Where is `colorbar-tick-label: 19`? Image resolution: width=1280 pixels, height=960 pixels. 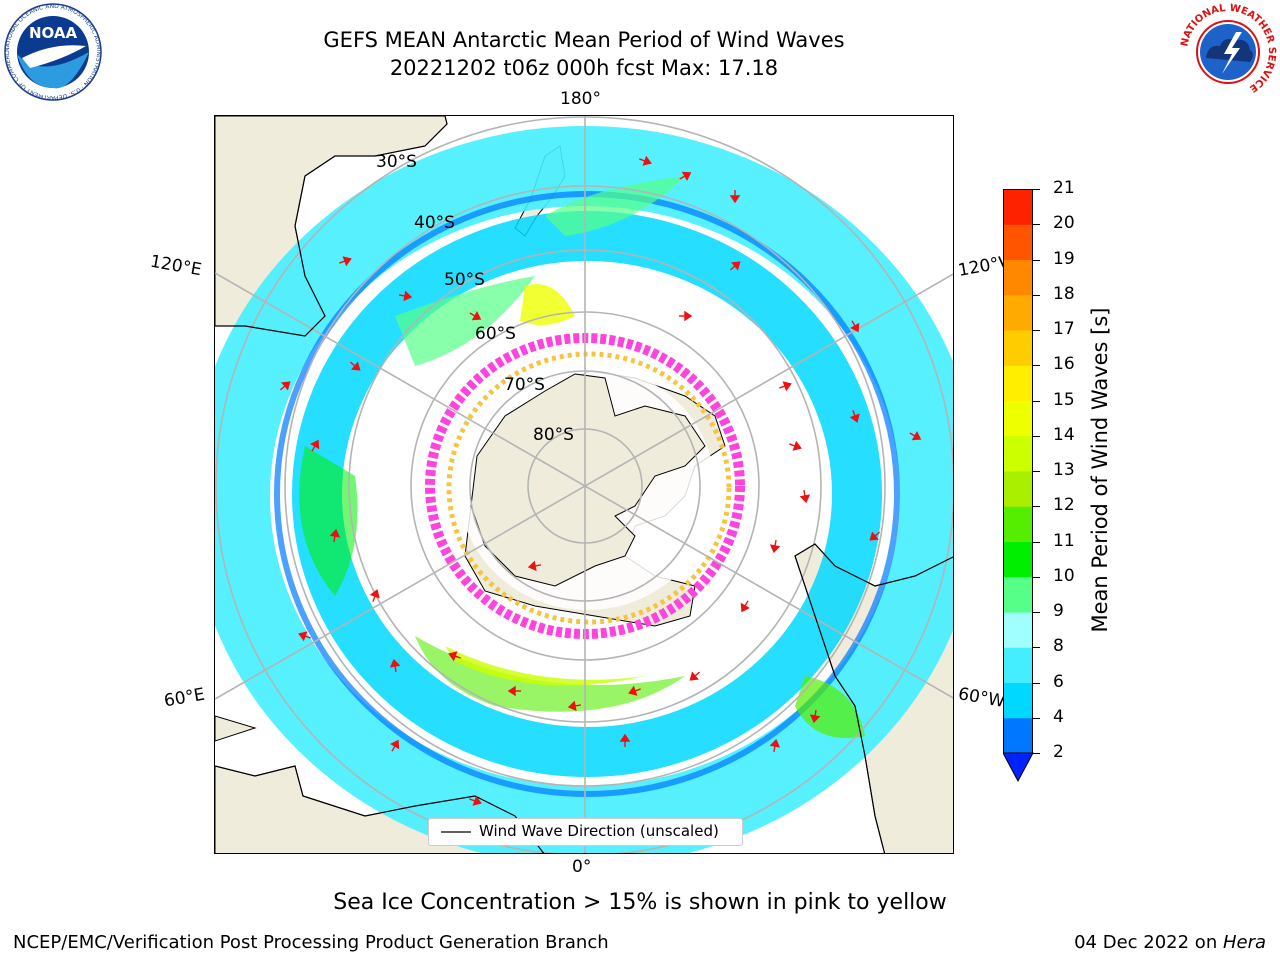 colorbar-tick-label: 19 is located at coordinates (1064, 258).